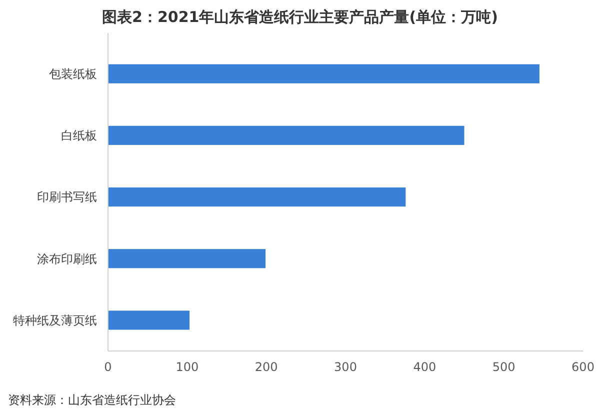  I want to click on y-tick-label: 特种纸及薄页纸, so click(55, 320).